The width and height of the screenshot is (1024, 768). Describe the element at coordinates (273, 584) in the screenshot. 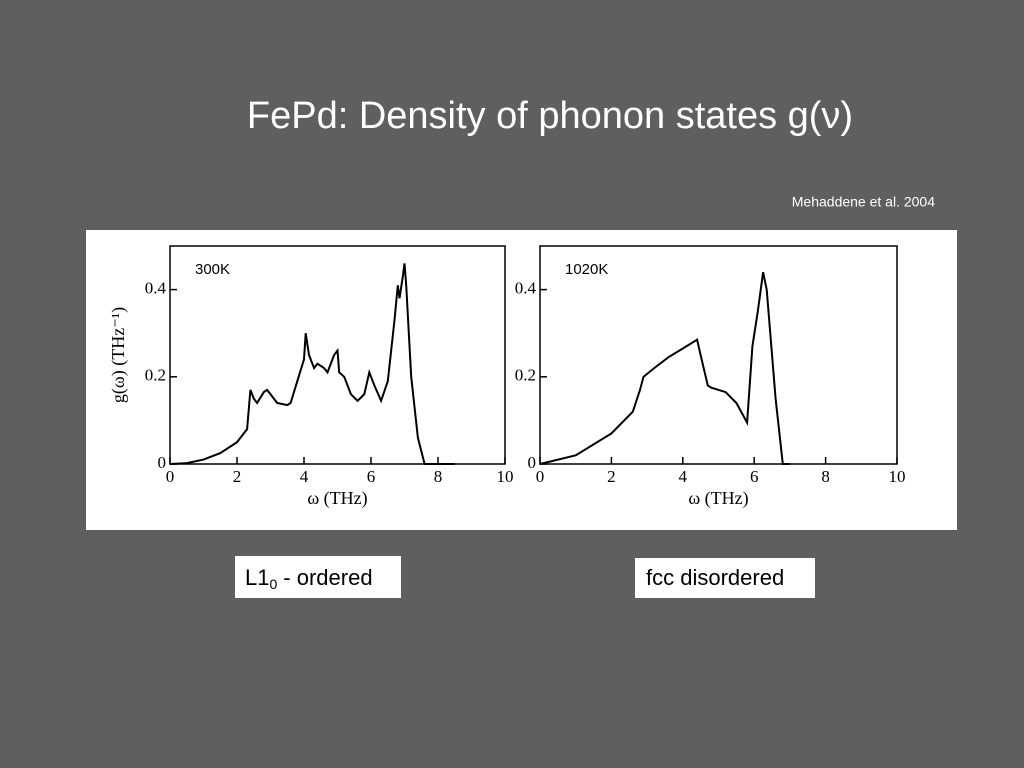

I see `label-subscript: 0` at that location.